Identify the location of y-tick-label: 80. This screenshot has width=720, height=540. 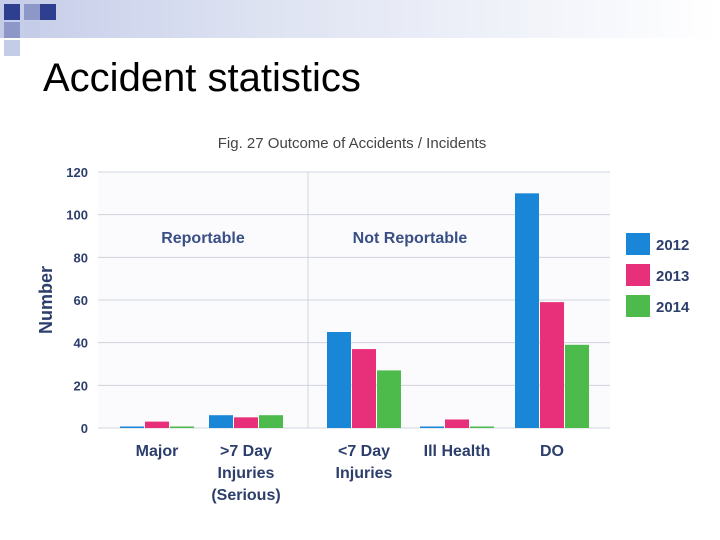
(81, 257).